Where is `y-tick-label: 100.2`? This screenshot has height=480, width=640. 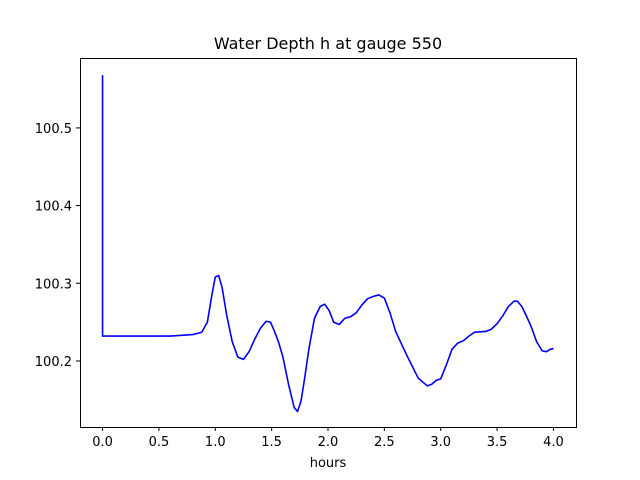 y-tick-label: 100.2 is located at coordinates (53, 362).